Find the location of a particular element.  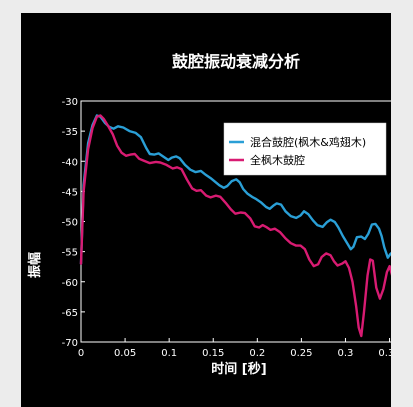

chart-title: 鼓腔振动衰减分析 is located at coordinates (236, 61).